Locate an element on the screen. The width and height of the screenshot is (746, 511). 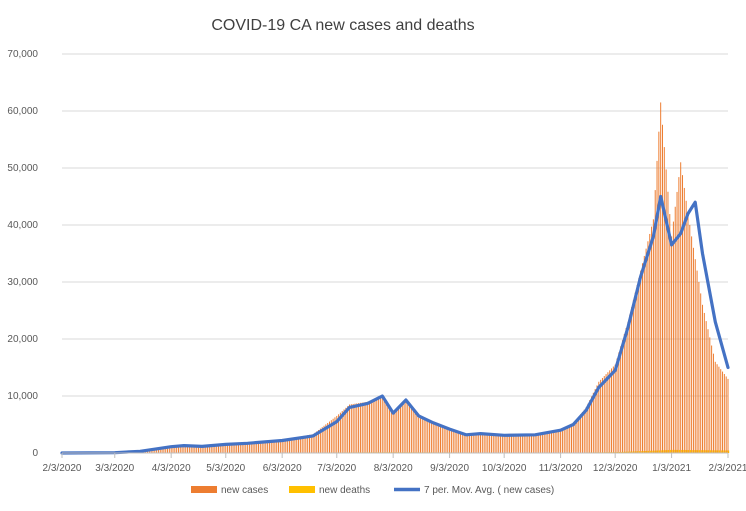
legend-label: new deaths is located at coordinates (344, 490).